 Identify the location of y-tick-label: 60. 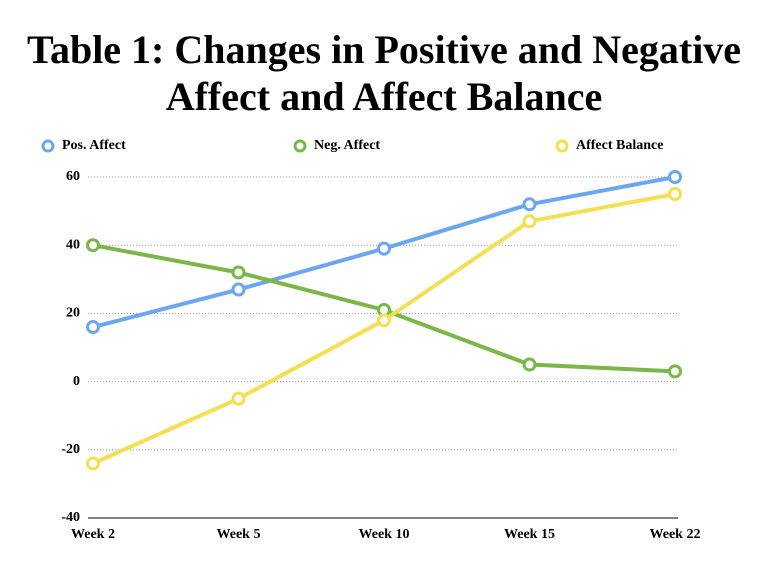
(73, 176).